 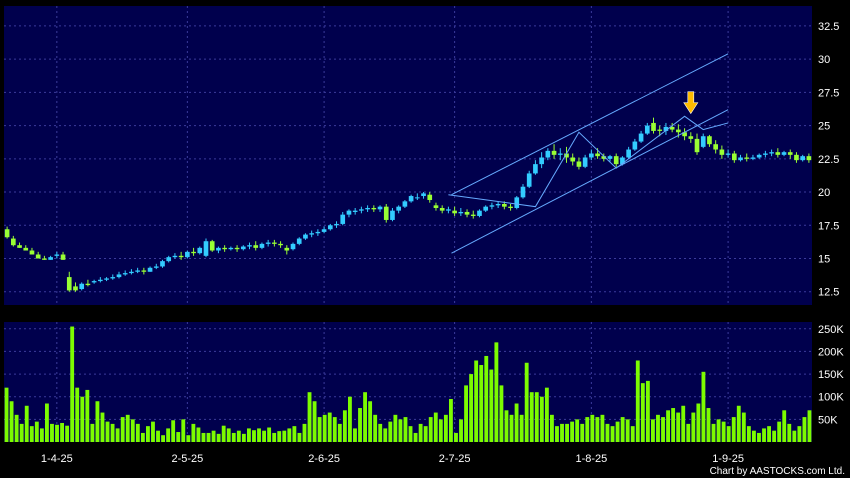 I want to click on date-tick-label: 1-4-25, so click(x=57, y=459).